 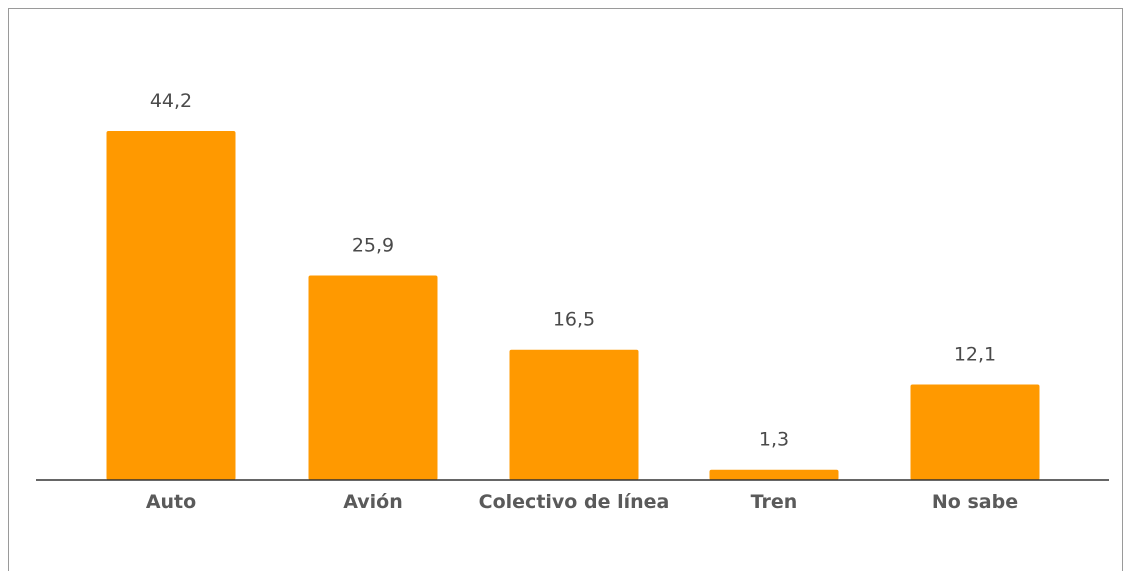 What do you see at coordinates (975, 502) in the screenshot?
I see `category-label-4: No sabe` at bounding box center [975, 502].